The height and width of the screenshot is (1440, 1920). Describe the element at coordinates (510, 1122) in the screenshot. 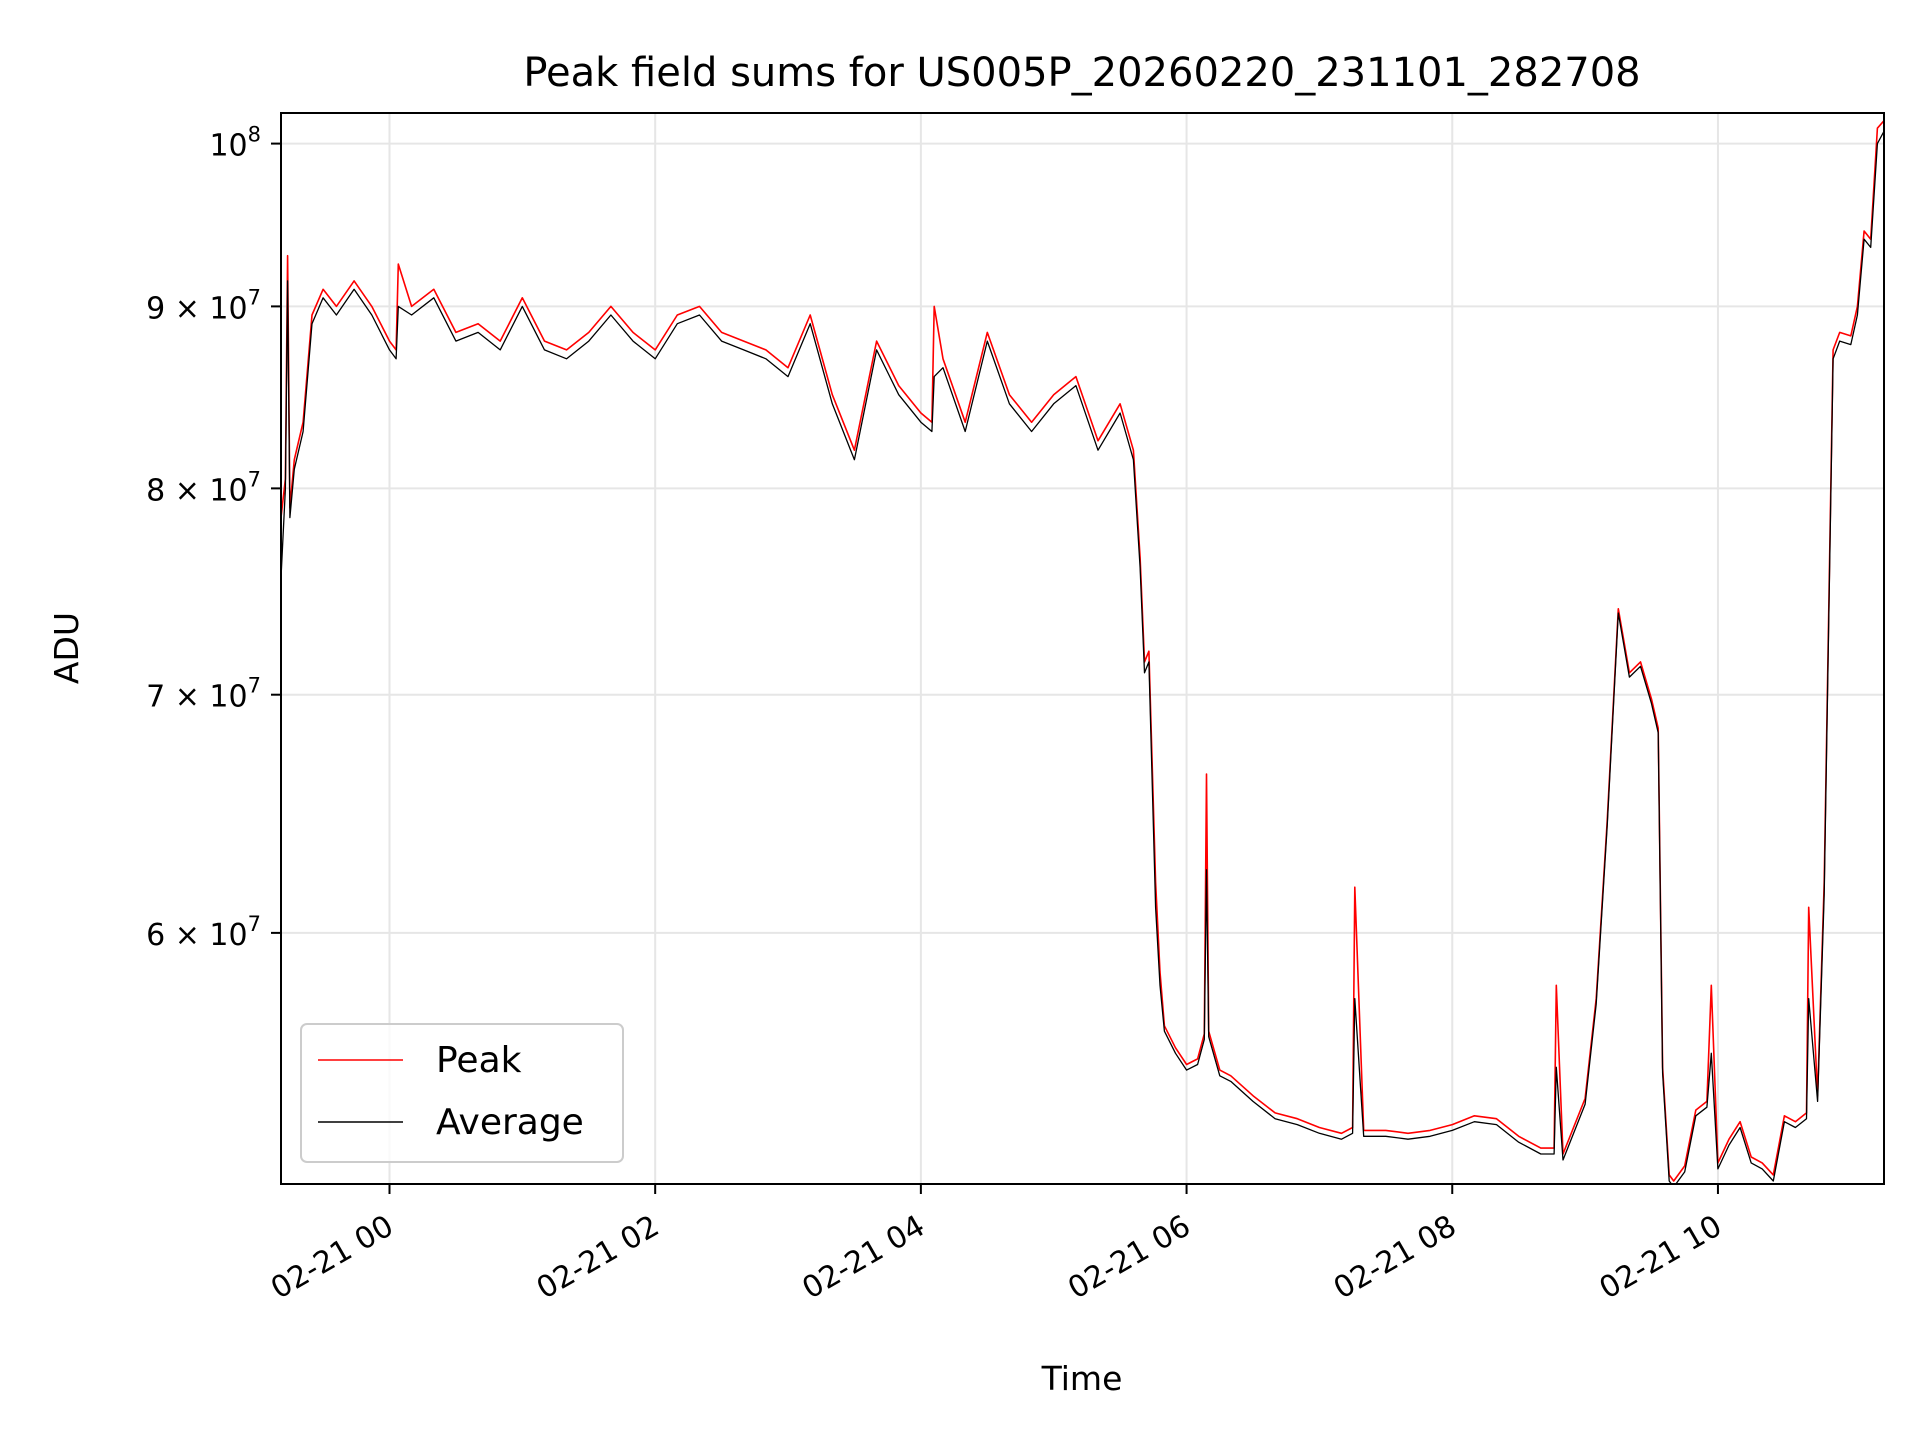

I see `legend-label-average: Average` at that location.